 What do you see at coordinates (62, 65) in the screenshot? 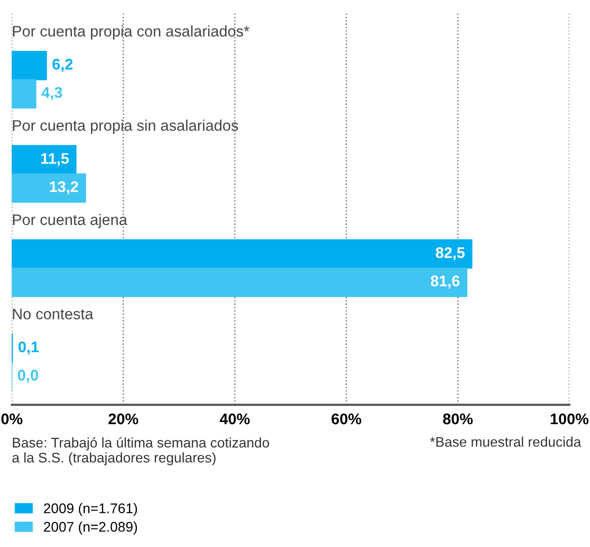
I see `data-label: 6,2` at bounding box center [62, 65].